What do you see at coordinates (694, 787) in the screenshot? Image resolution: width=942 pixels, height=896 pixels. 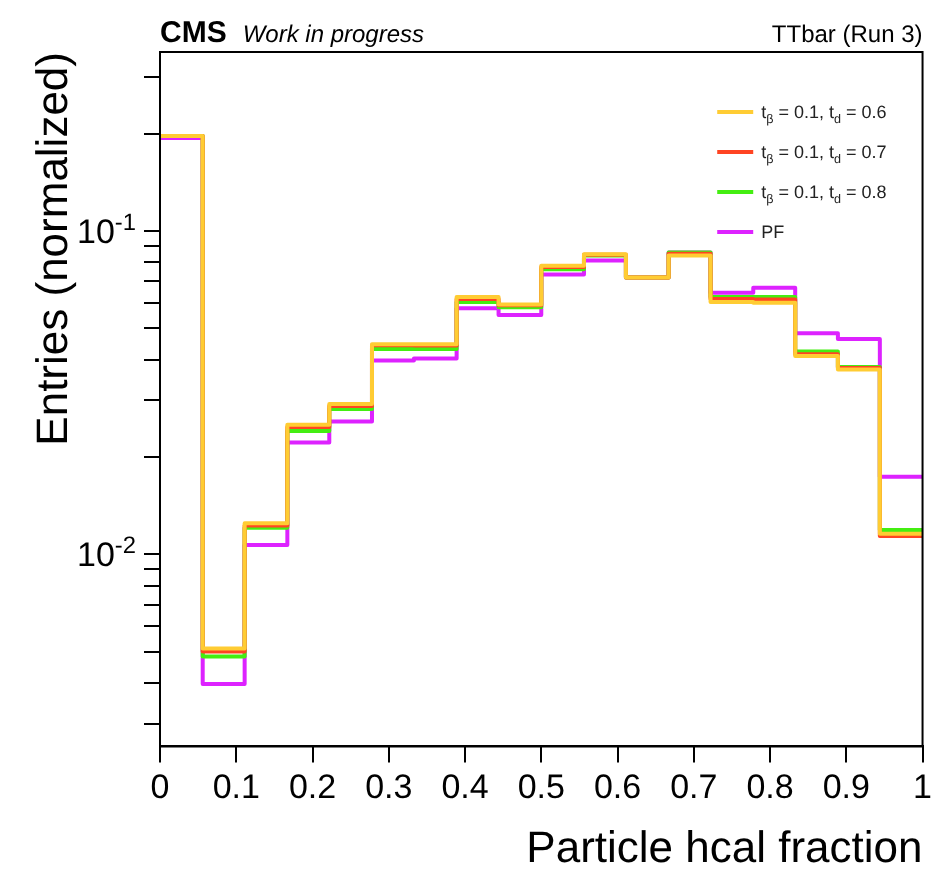 I see `x-tick-label: 0.7` at bounding box center [694, 787].